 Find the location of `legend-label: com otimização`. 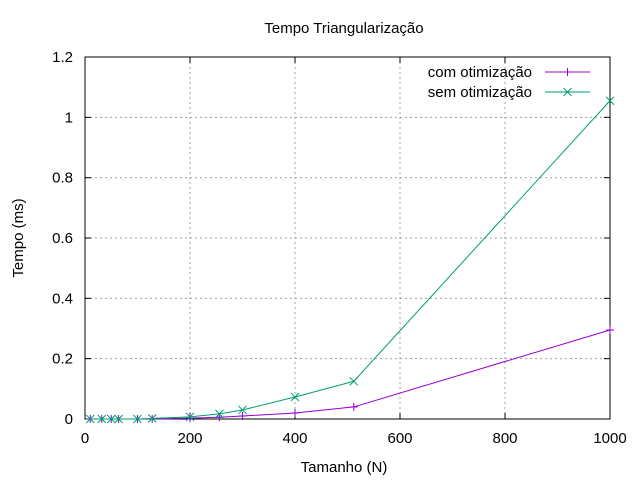

legend-label: com otimização is located at coordinates (480, 72).